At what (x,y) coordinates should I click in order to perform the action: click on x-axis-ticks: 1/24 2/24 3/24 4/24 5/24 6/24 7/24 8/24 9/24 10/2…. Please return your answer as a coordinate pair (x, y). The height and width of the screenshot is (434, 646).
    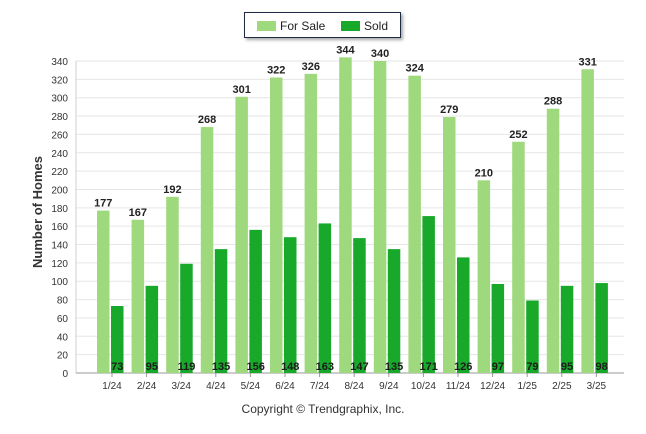
    Looking at the image, I should click on (354, 382).